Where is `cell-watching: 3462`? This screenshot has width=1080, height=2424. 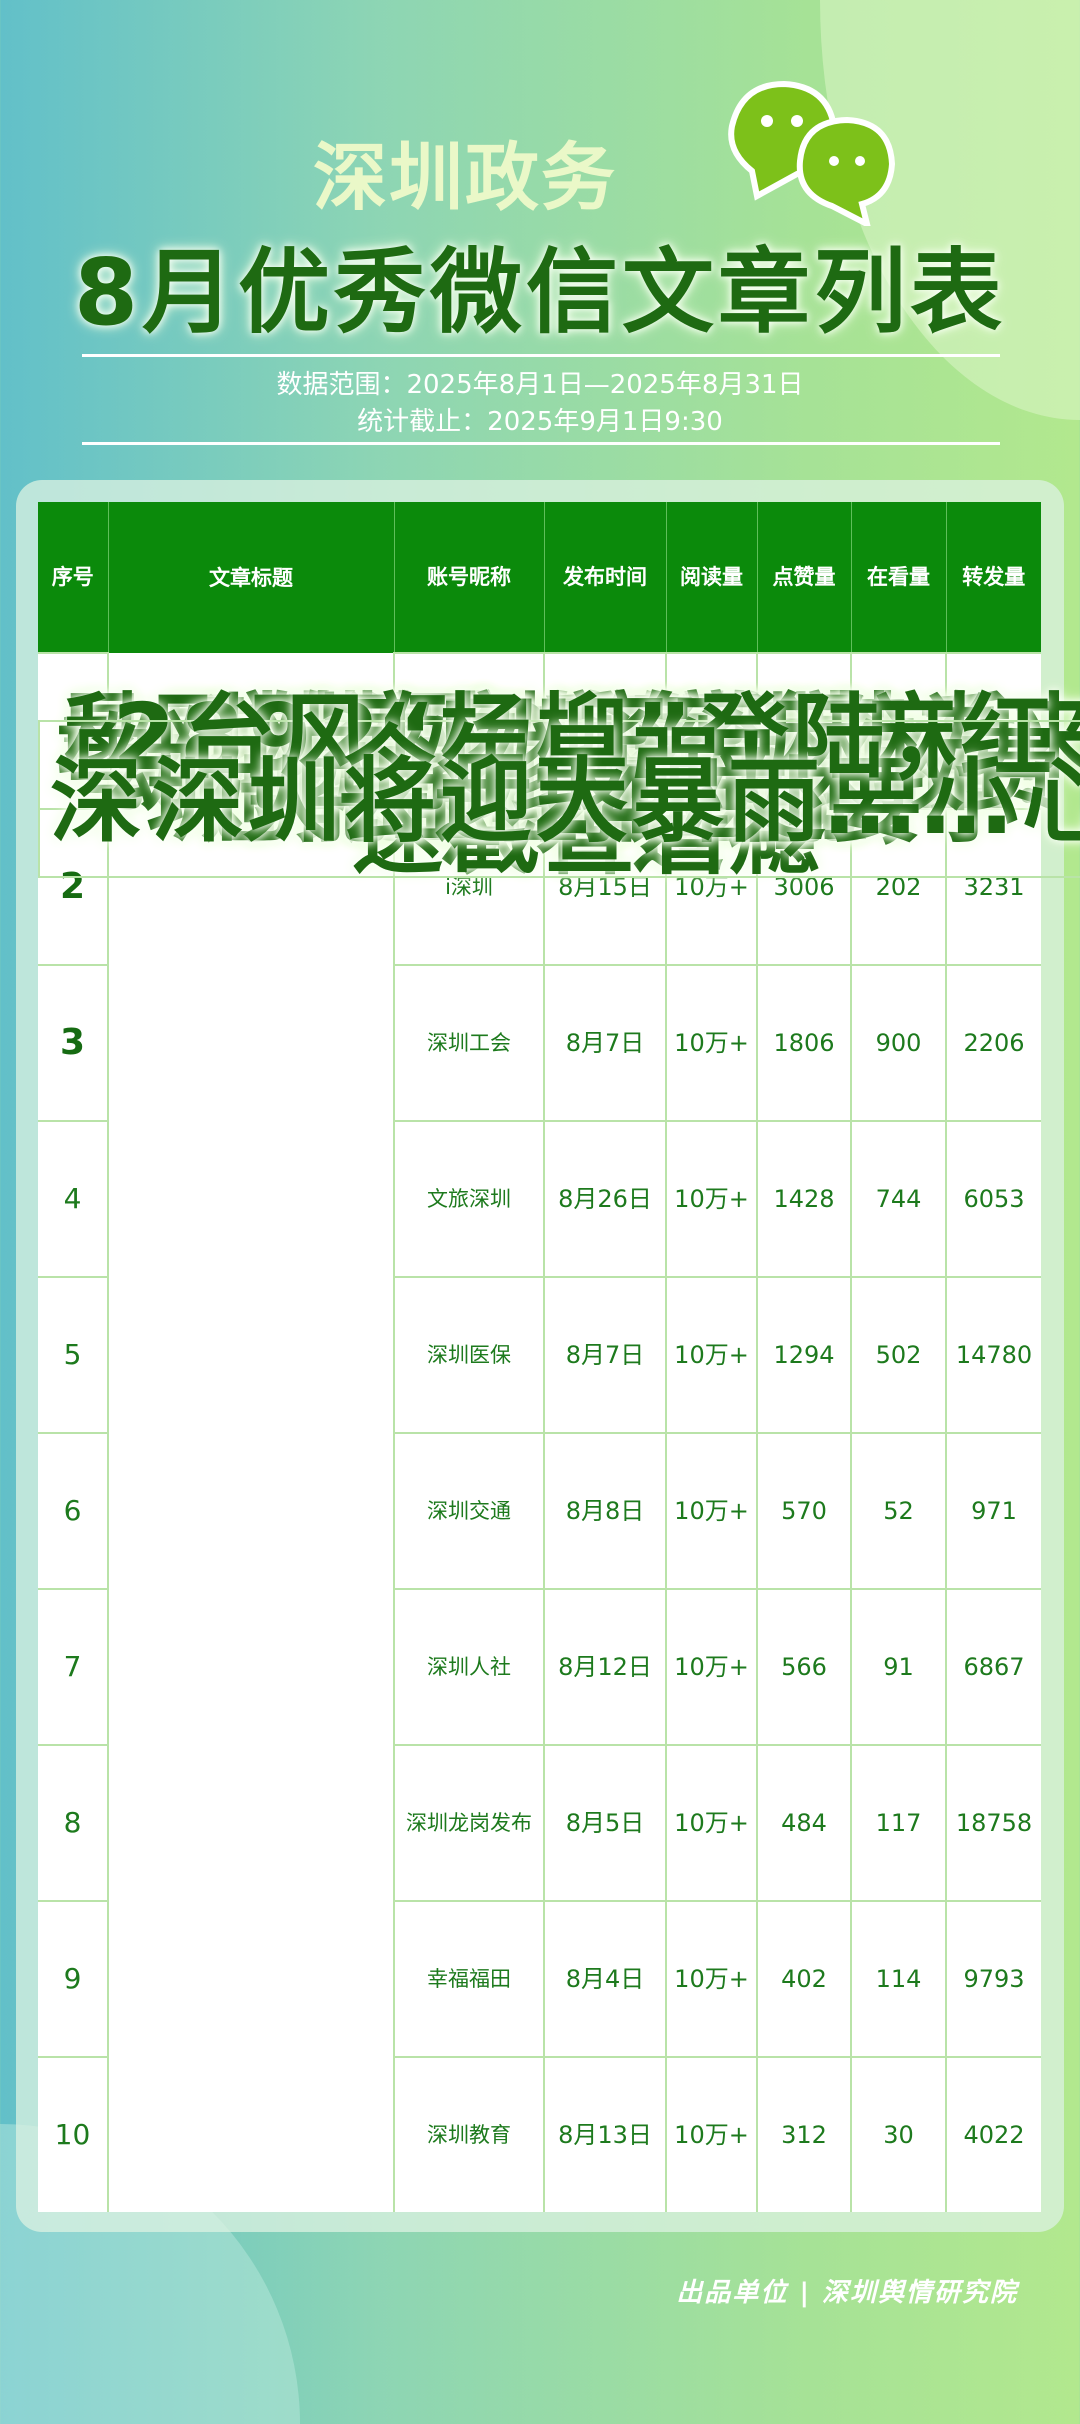 cell-watching: 3462 is located at coordinates (898, 731).